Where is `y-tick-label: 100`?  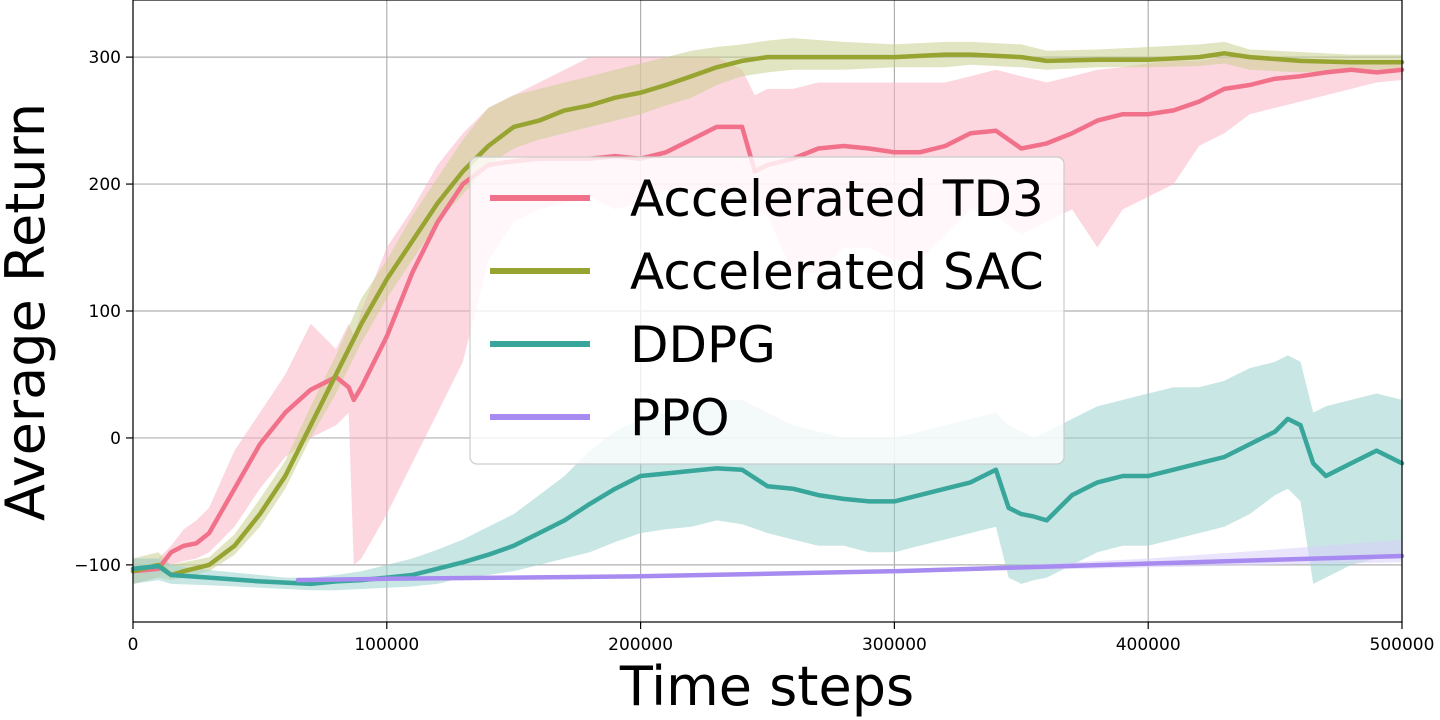 y-tick-label: 100 is located at coordinates (105, 312).